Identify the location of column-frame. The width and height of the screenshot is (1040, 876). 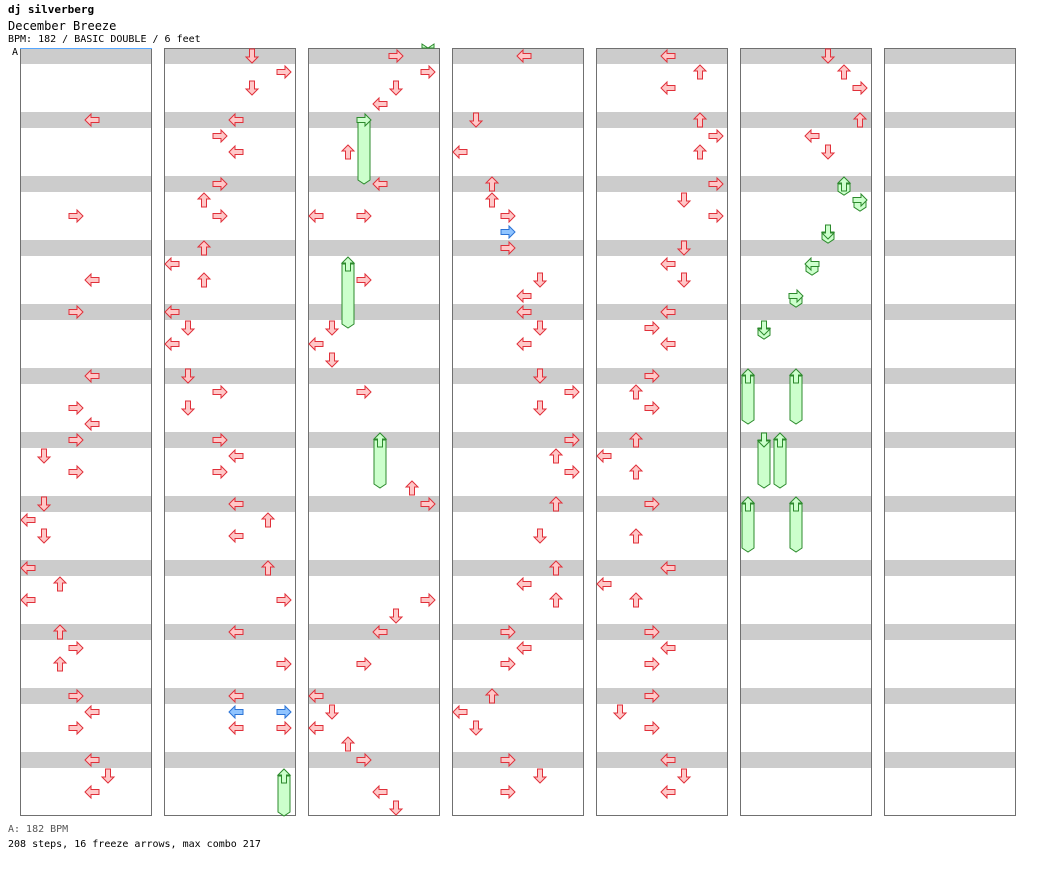
(950, 432).